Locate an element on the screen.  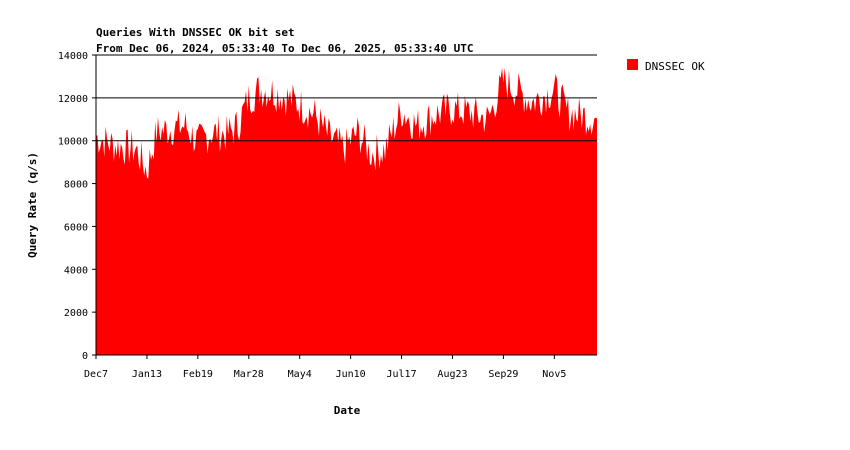
legend-label: DNSSEC OK is located at coordinates (675, 66).